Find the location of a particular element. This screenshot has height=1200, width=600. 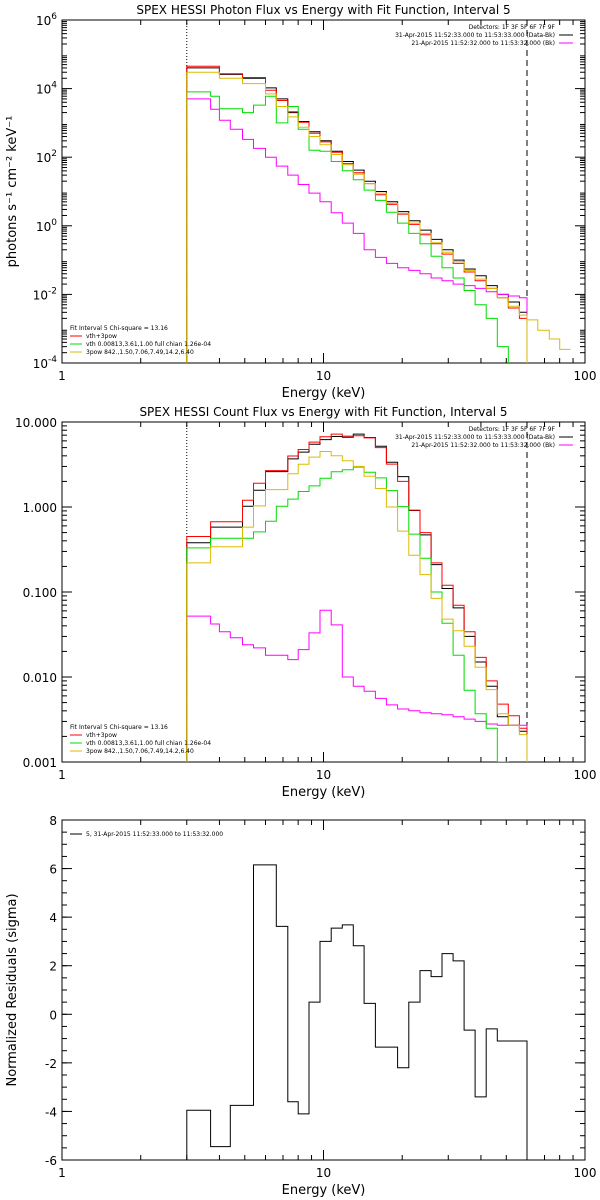

y-tick-exponent: 4 is located at coordinates (54, 86).